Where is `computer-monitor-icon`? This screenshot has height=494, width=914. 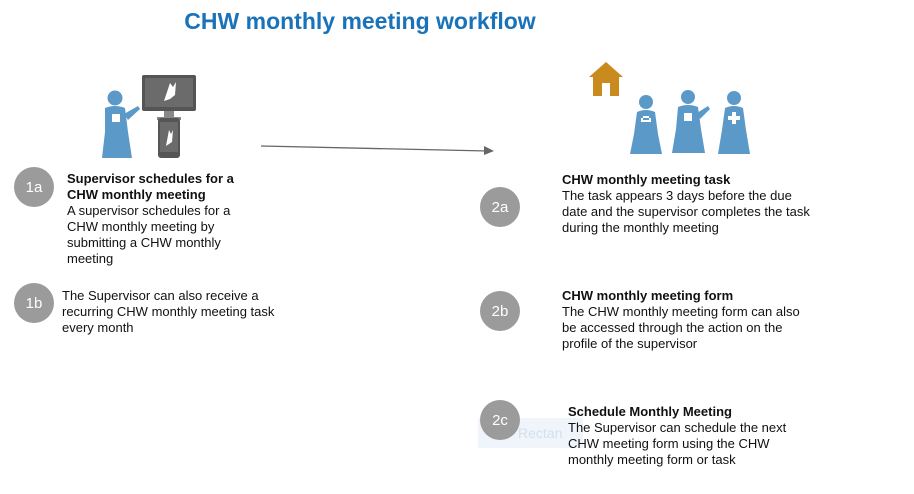
computer-monitor-icon is located at coordinates (169, 97).